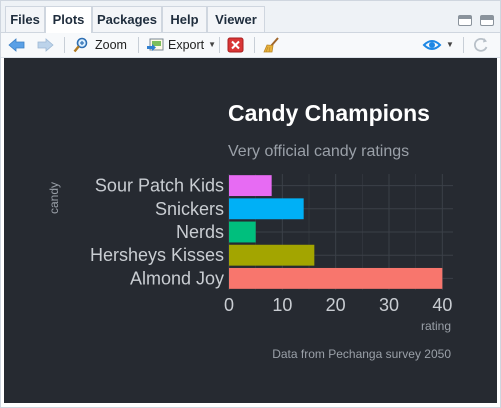 The width and height of the screenshot is (501, 408). I want to click on window-controls, so click(474, 22).